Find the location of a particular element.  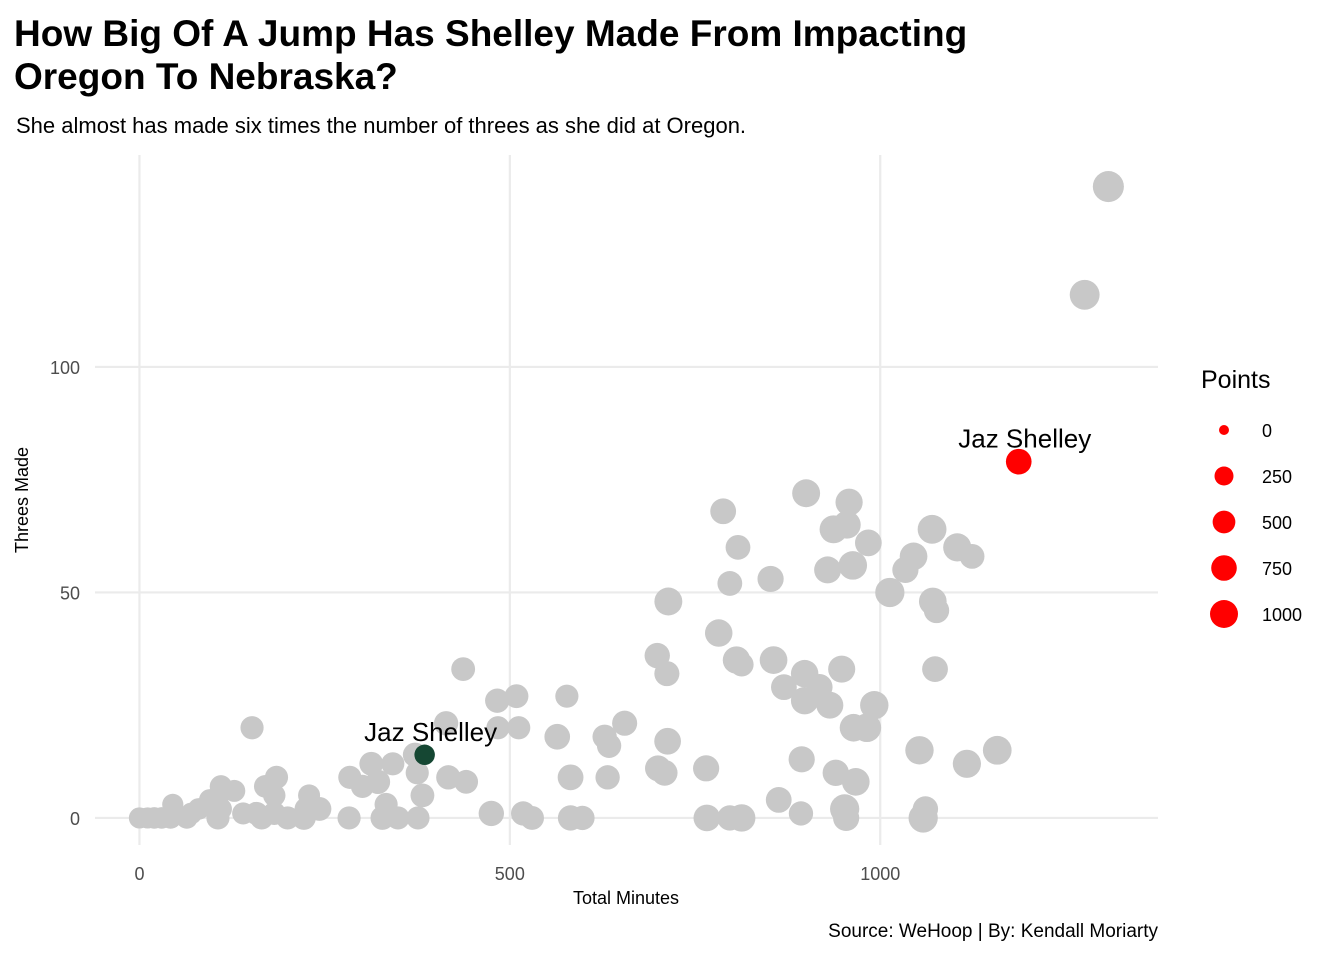

legend-label: 250 is located at coordinates (1277, 477).